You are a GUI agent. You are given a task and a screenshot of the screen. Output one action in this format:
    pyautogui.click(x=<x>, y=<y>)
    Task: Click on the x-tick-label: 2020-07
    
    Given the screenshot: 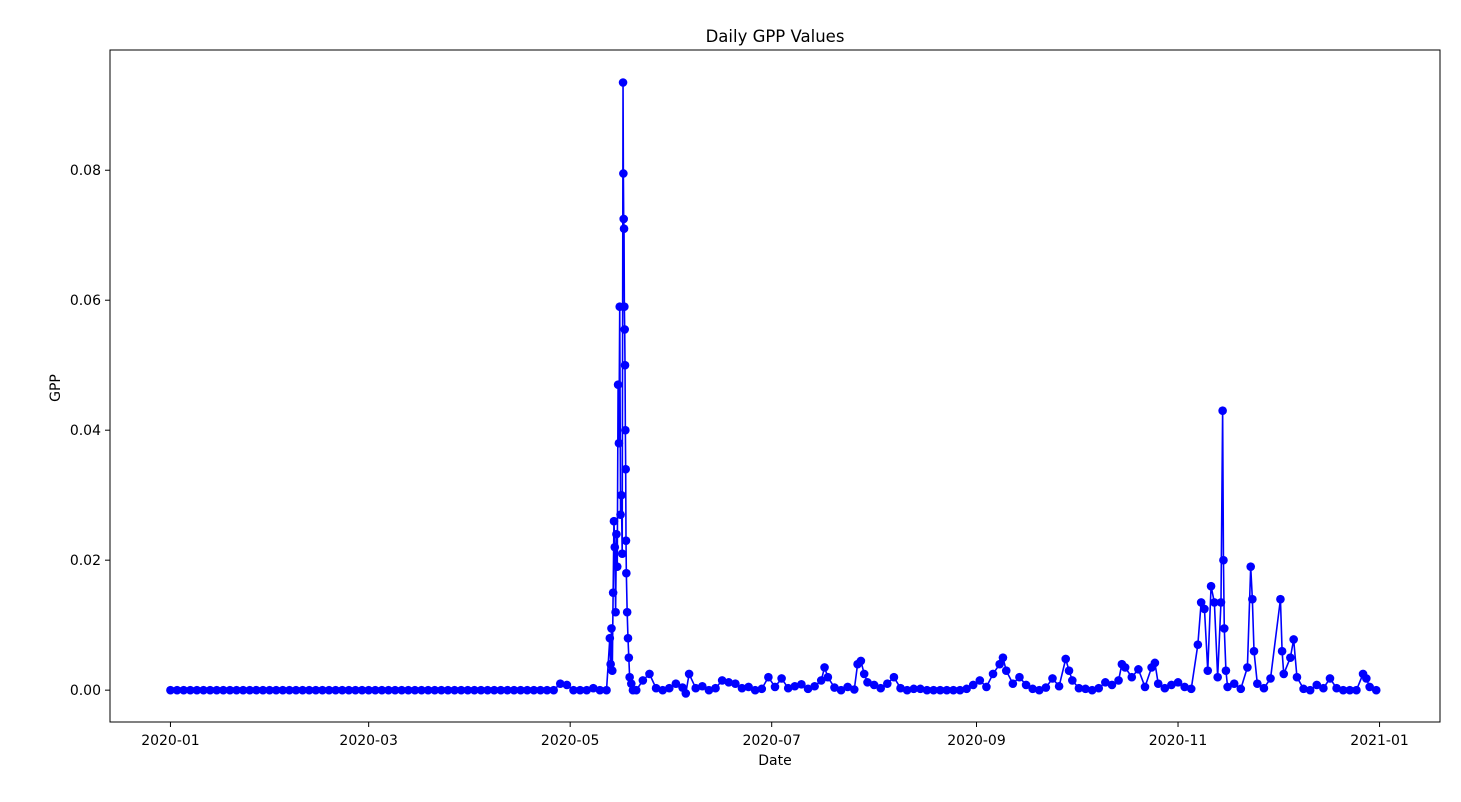 What is the action you would take?
    pyautogui.click(x=771, y=741)
    